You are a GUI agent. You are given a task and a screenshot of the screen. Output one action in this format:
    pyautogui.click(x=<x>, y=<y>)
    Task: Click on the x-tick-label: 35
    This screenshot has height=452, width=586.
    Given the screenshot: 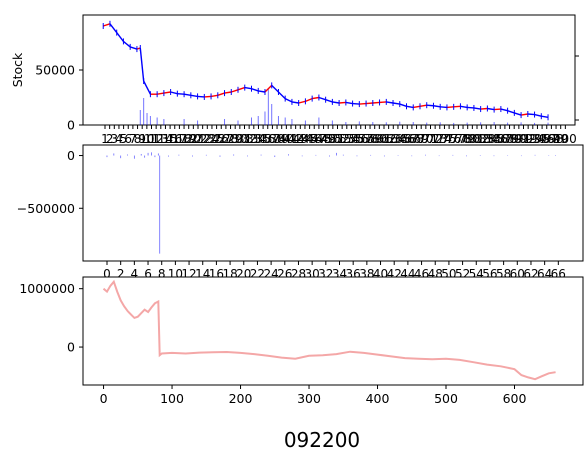 What is the action you would take?
    pyautogui.click(x=262, y=139)
    